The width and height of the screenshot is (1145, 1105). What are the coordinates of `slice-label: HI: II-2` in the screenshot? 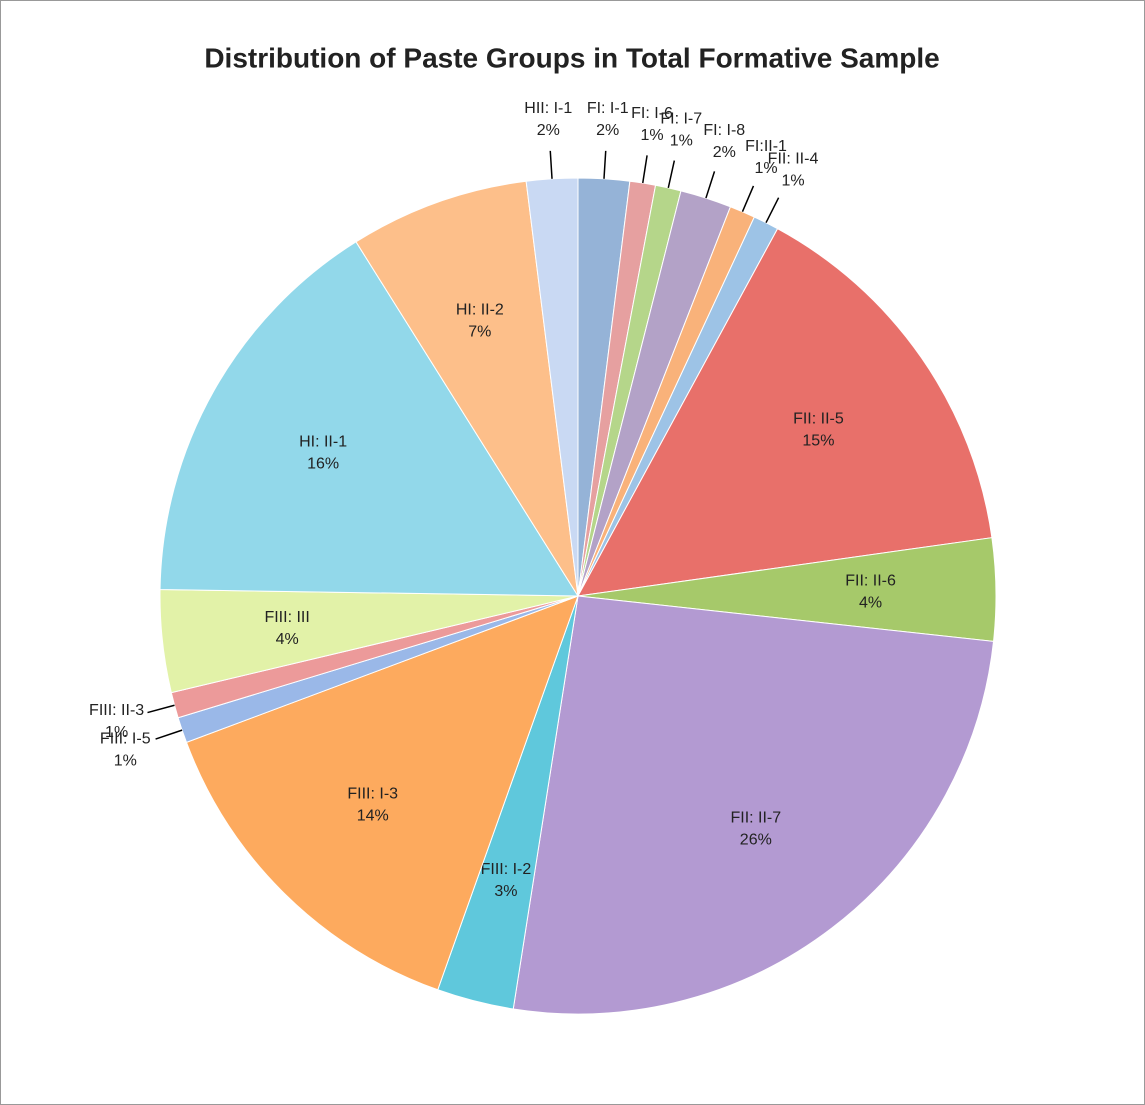 It's located at (480, 310).